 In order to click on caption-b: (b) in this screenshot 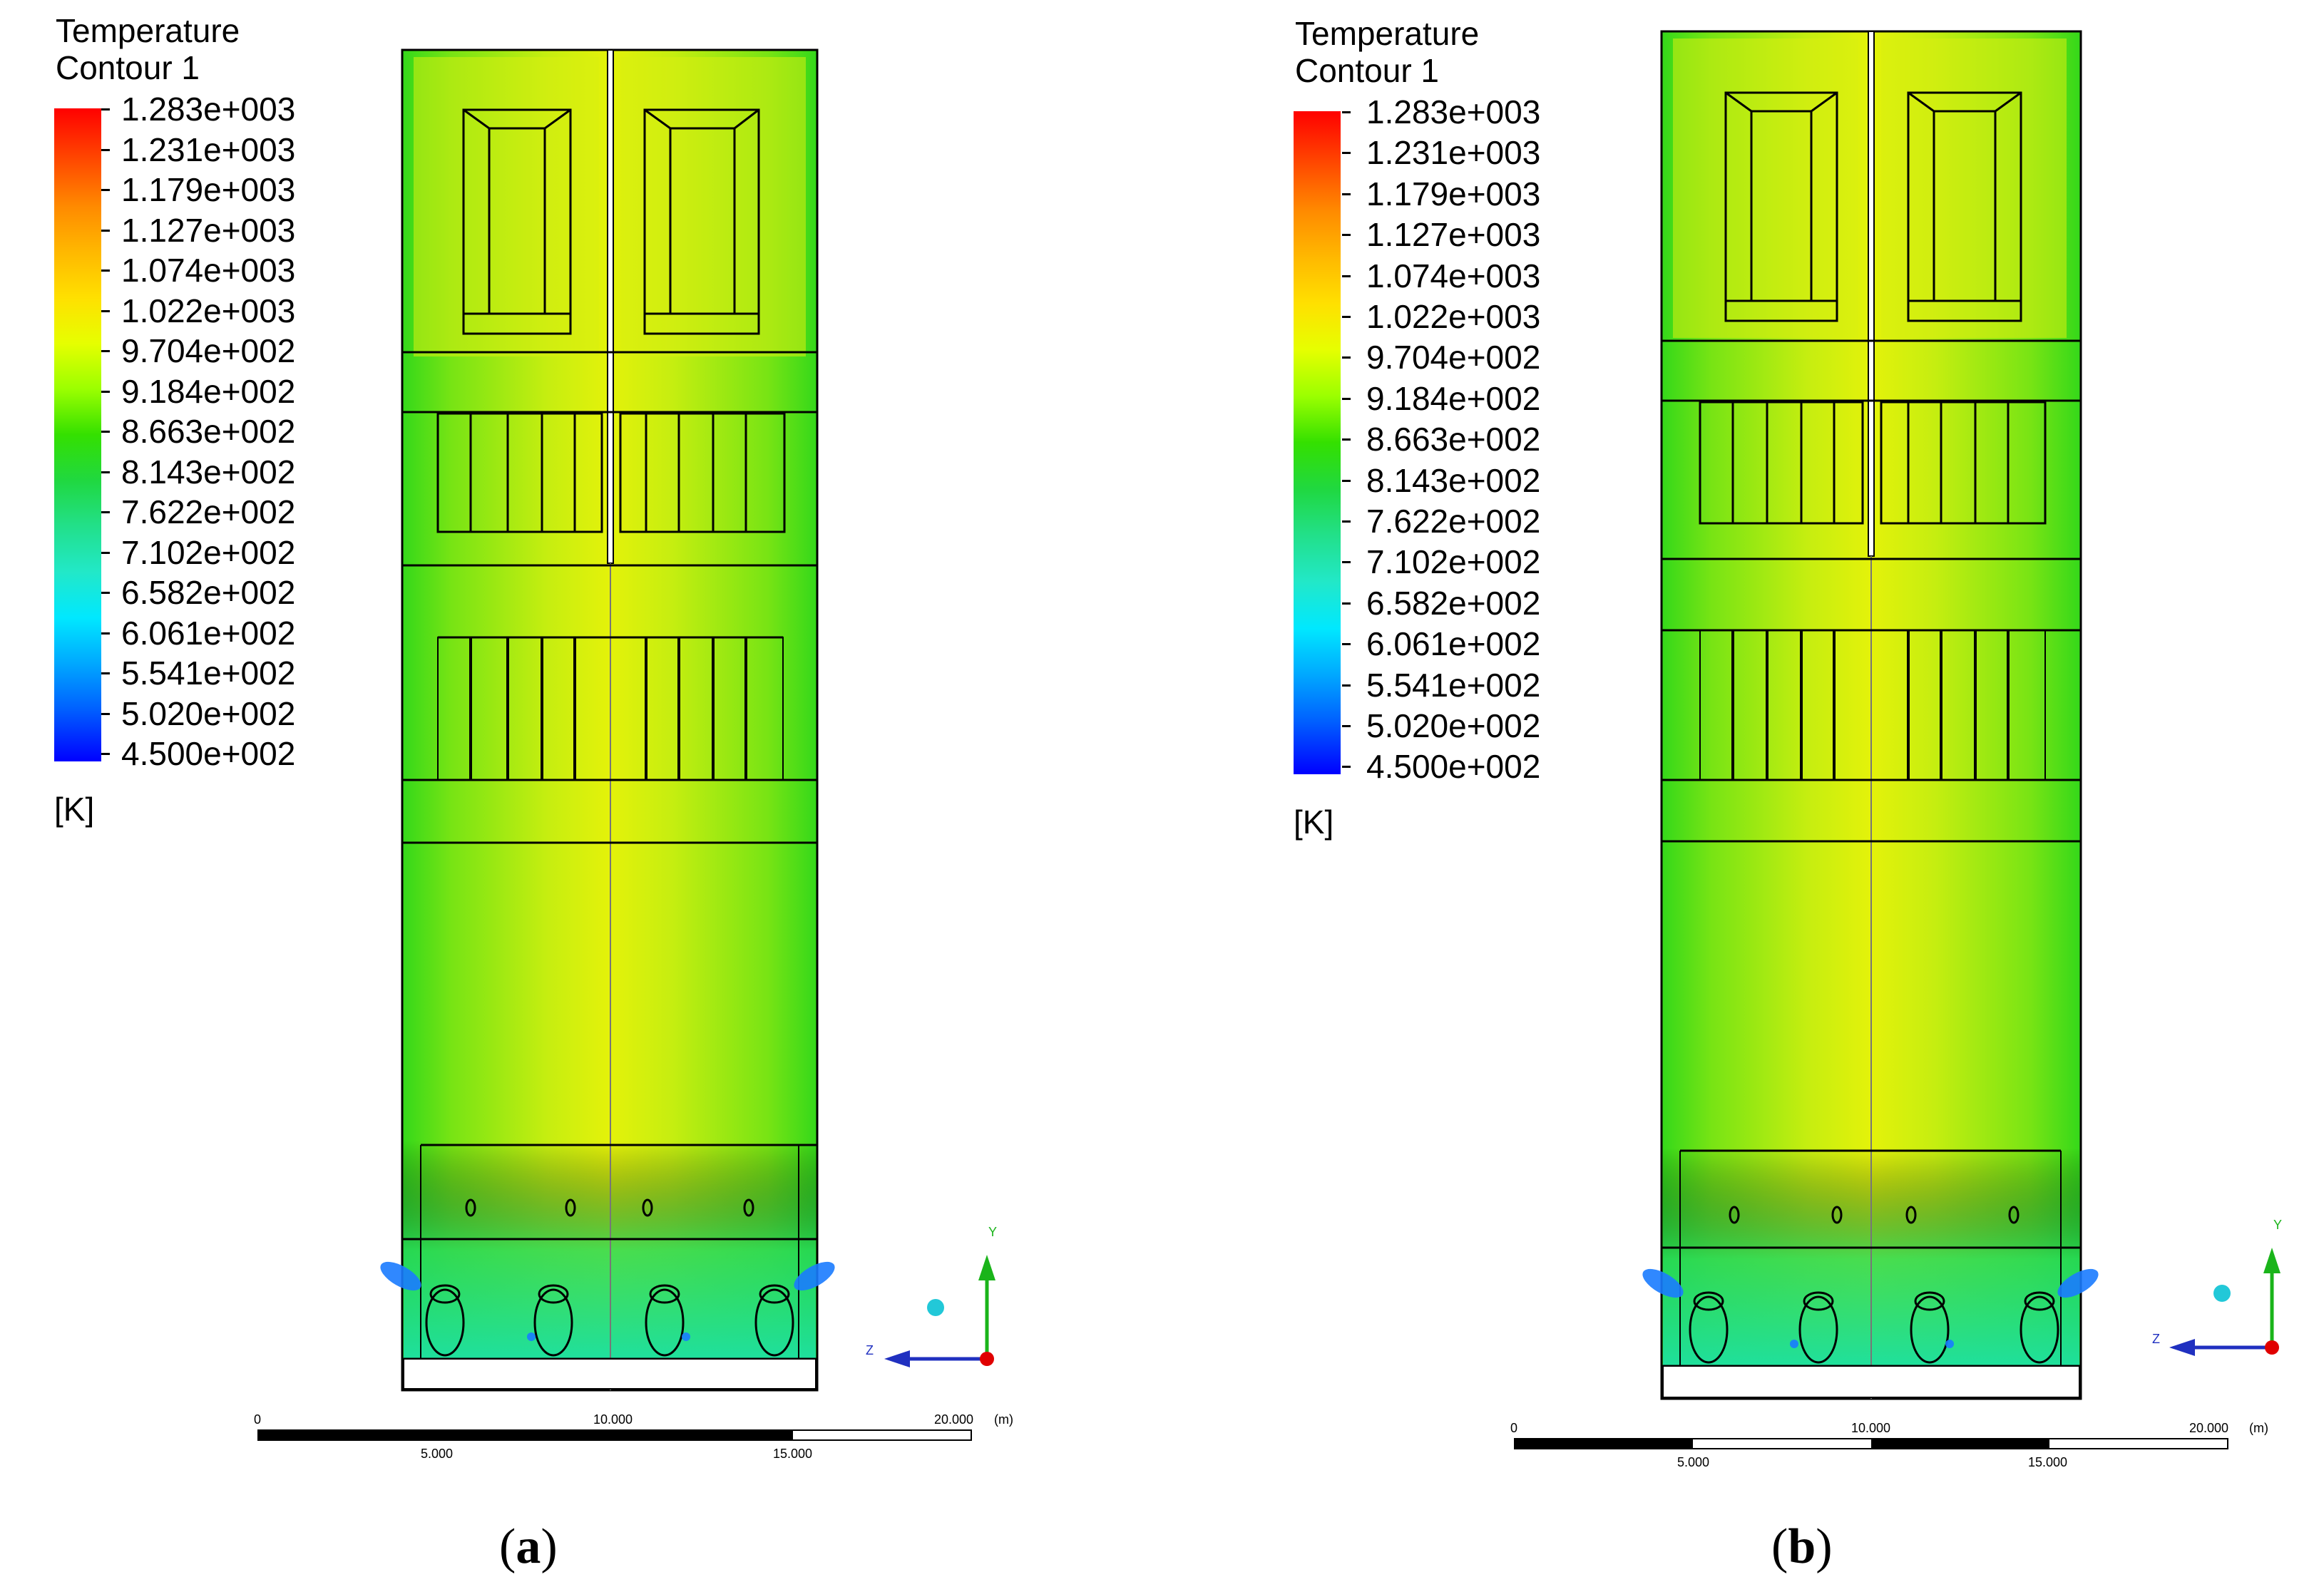, I will do `click(1802, 1546)`.